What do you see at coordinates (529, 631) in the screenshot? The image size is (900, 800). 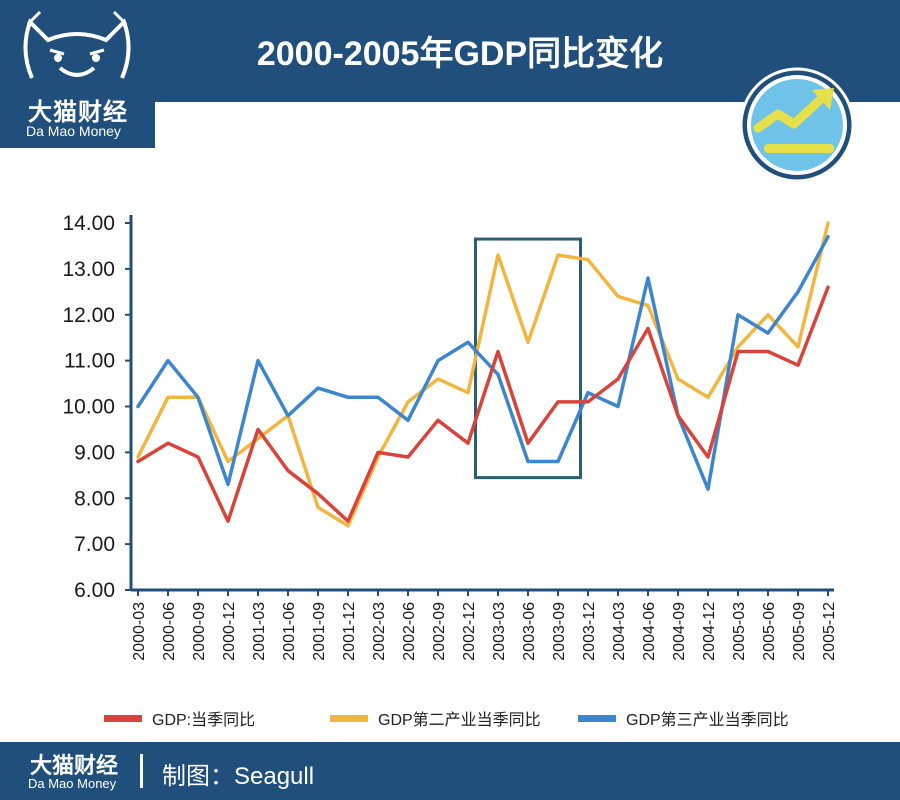 I see `x-tick-label: 2003-06` at bounding box center [529, 631].